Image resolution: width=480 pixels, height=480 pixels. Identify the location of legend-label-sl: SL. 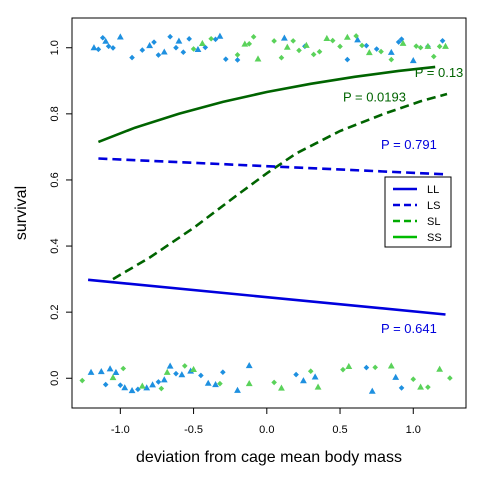
(433, 222).